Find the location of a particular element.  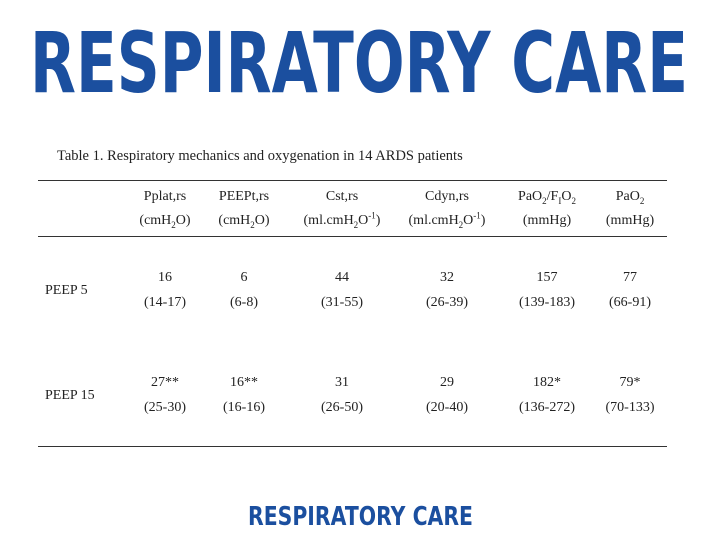

text-run: PEEPt,rs is located at coordinates (244, 196).